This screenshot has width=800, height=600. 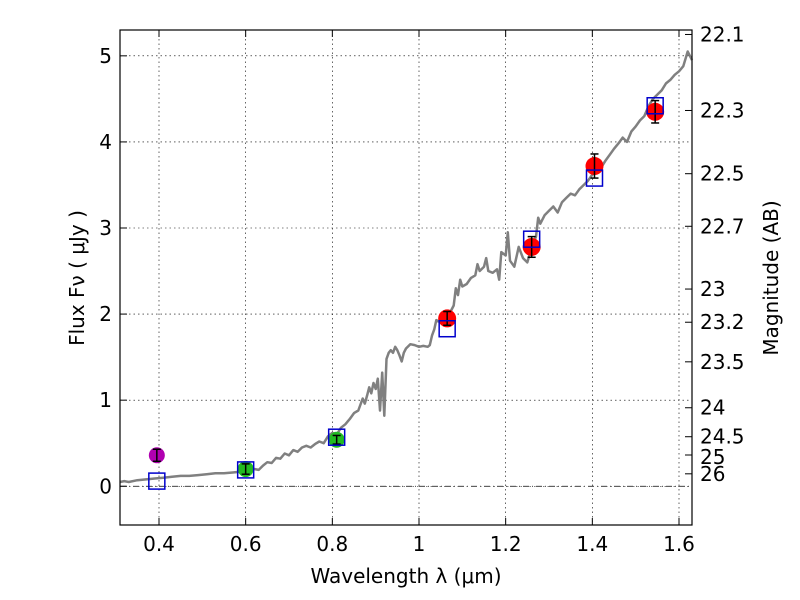 What do you see at coordinates (712, 457) in the screenshot?
I see `right-tick-label: 25` at bounding box center [712, 457].